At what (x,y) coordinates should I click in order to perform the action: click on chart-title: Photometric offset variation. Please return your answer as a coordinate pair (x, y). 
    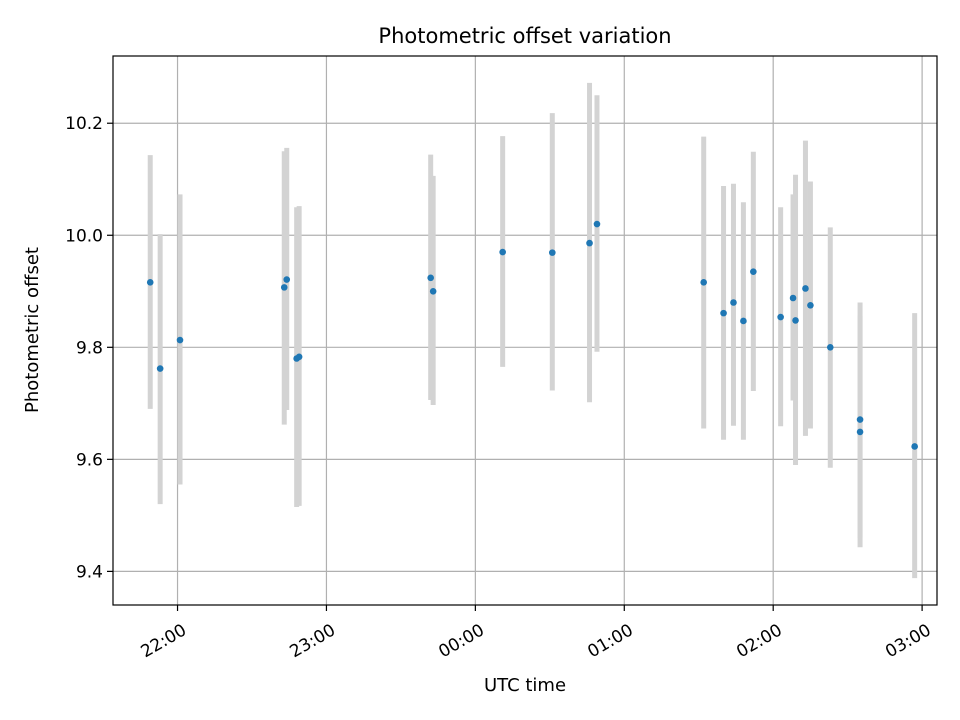
    Looking at the image, I should click on (524, 36).